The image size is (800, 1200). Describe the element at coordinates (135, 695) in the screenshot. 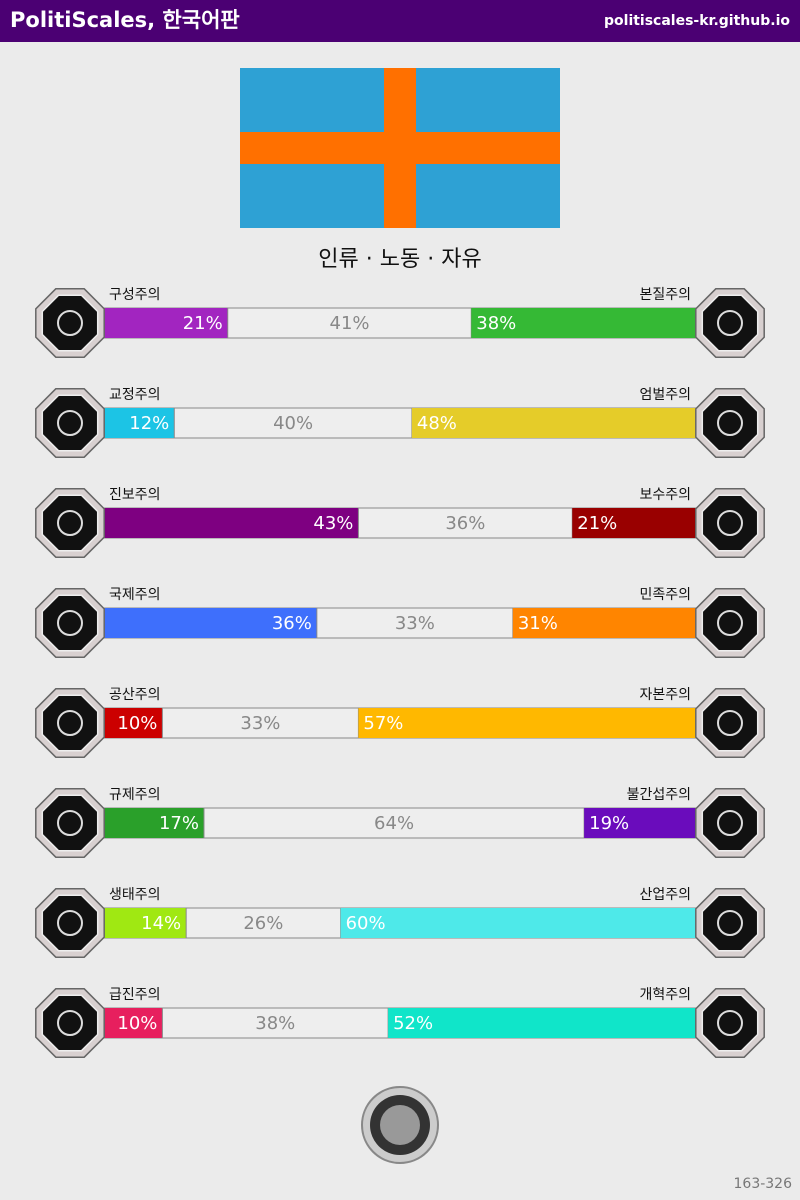

I see `label-left: 공산주의` at that location.